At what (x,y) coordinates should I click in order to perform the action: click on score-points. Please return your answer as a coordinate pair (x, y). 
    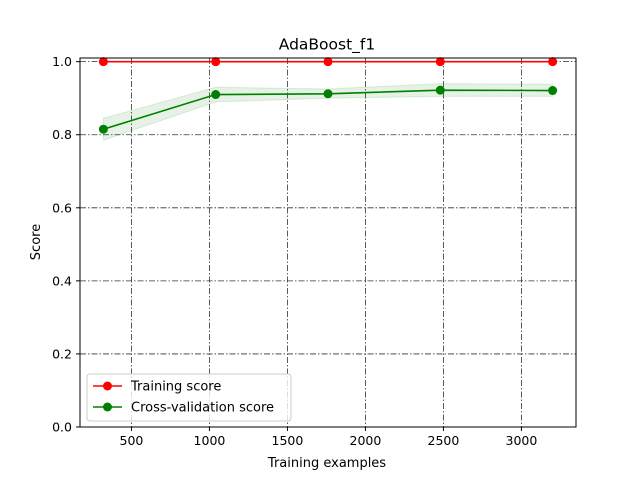
    Looking at the image, I should click on (328, 95).